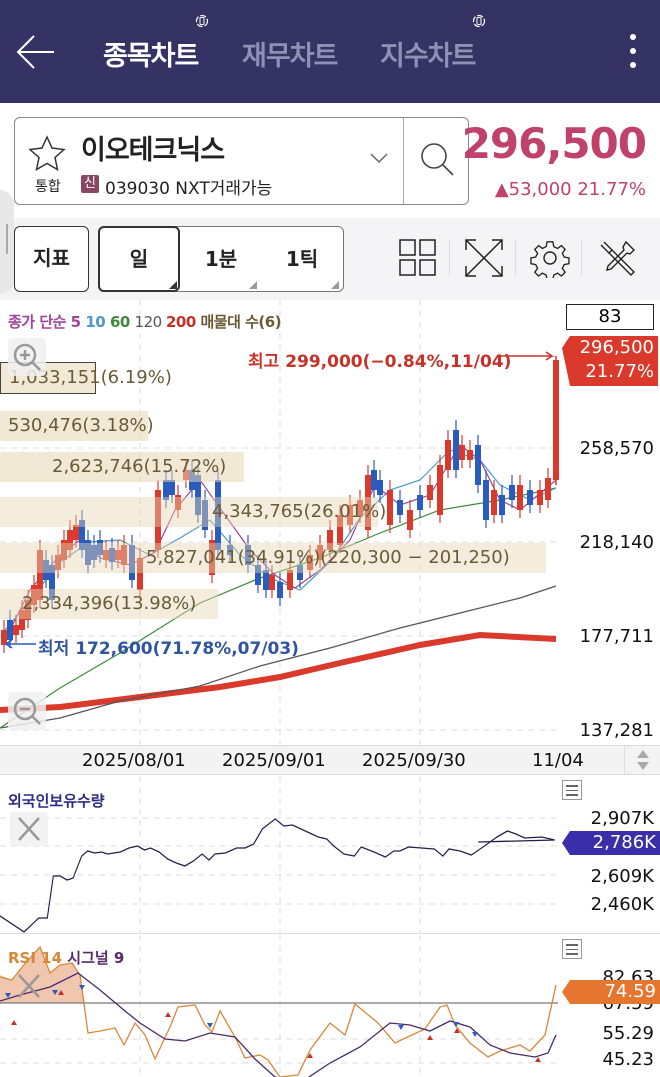  What do you see at coordinates (618, 258) in the screenshot?
I see `tools-icon` at bounding box center [618, 258].